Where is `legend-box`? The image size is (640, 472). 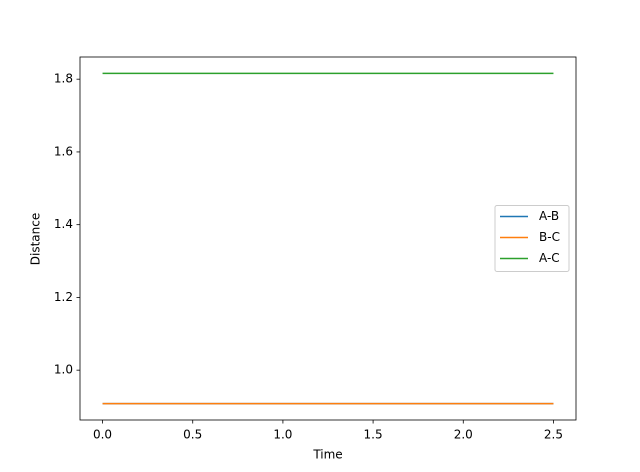 legend-box is located at coordinates (532, 238).